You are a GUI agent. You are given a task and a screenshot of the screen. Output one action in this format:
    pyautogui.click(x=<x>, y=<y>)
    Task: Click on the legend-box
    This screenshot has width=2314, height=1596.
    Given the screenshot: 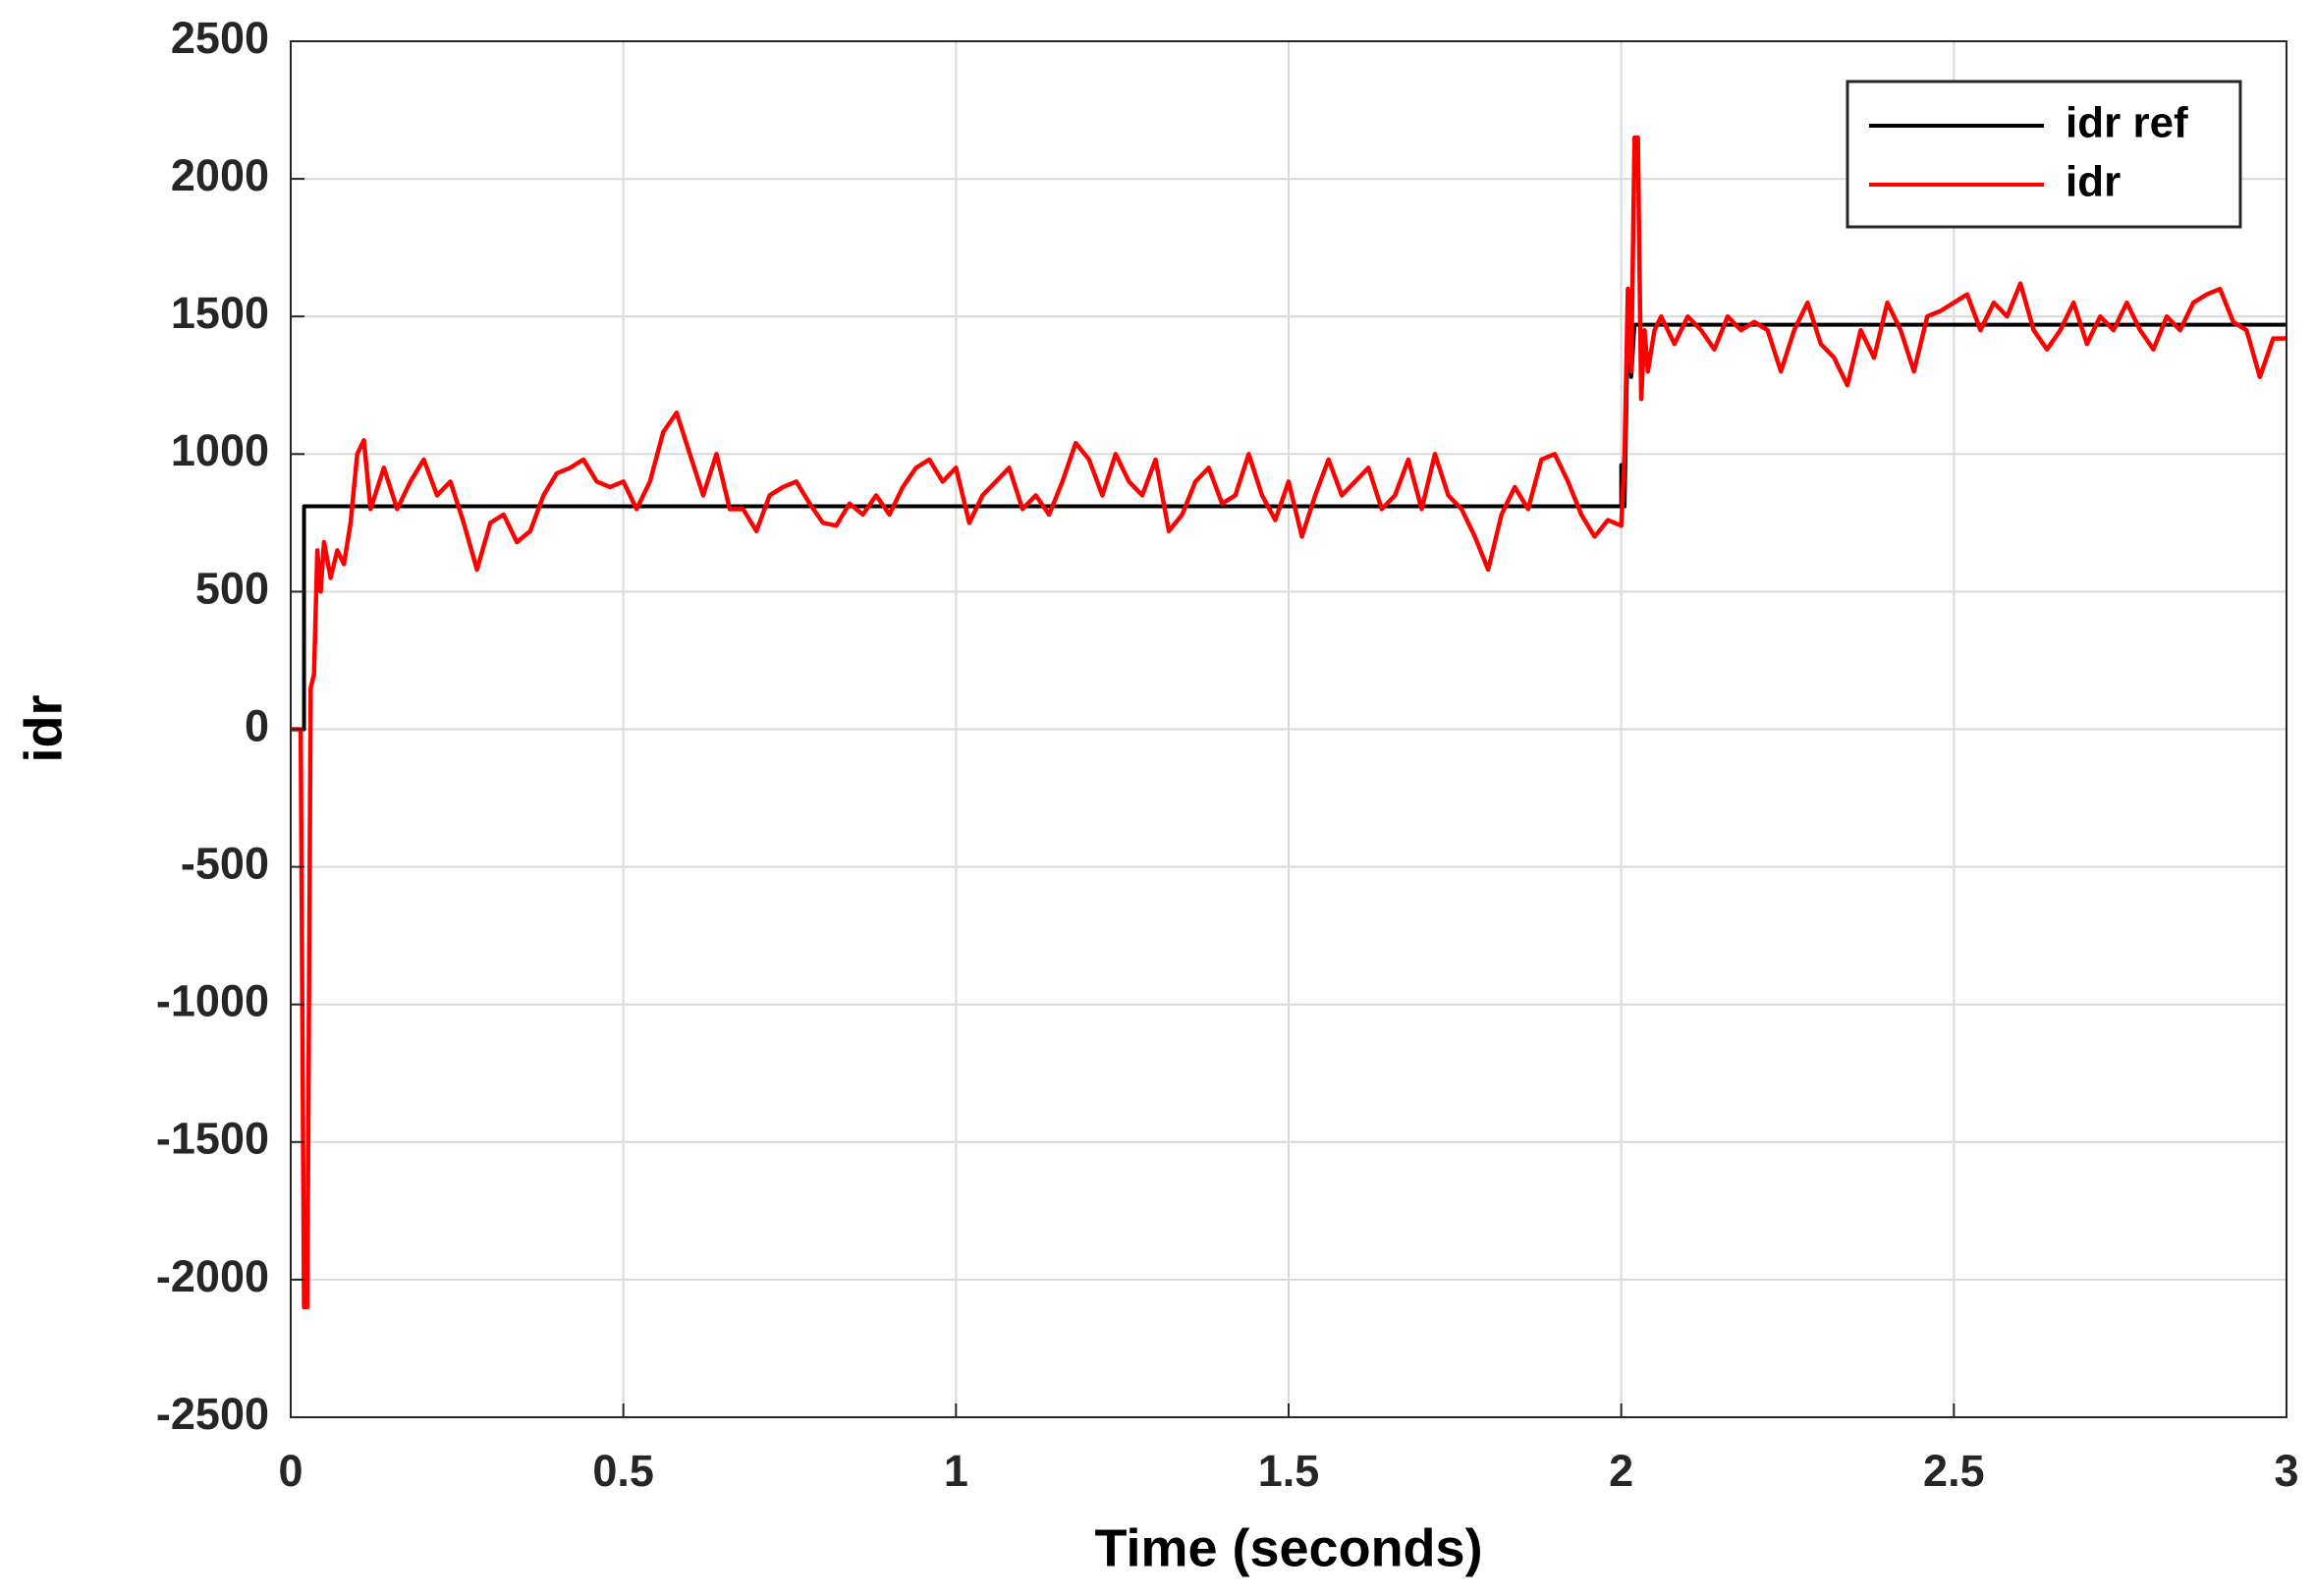 What is the action you would take?
    pyautogui.click(x=2044, y=155)
    